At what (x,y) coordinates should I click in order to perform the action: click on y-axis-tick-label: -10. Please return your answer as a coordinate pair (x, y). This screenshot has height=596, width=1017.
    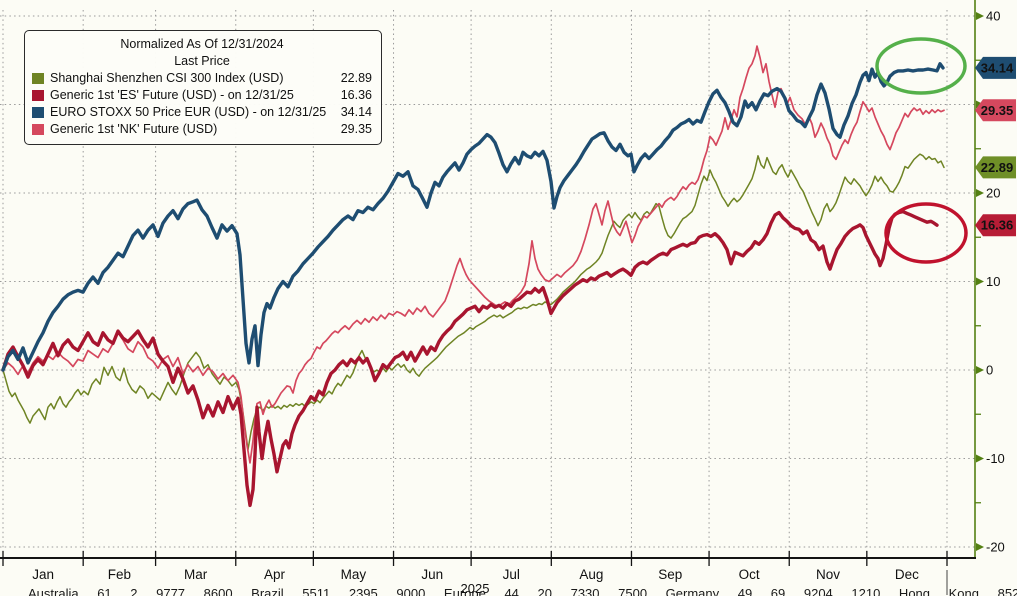
    Looking at the image, I should click on (995, 458).